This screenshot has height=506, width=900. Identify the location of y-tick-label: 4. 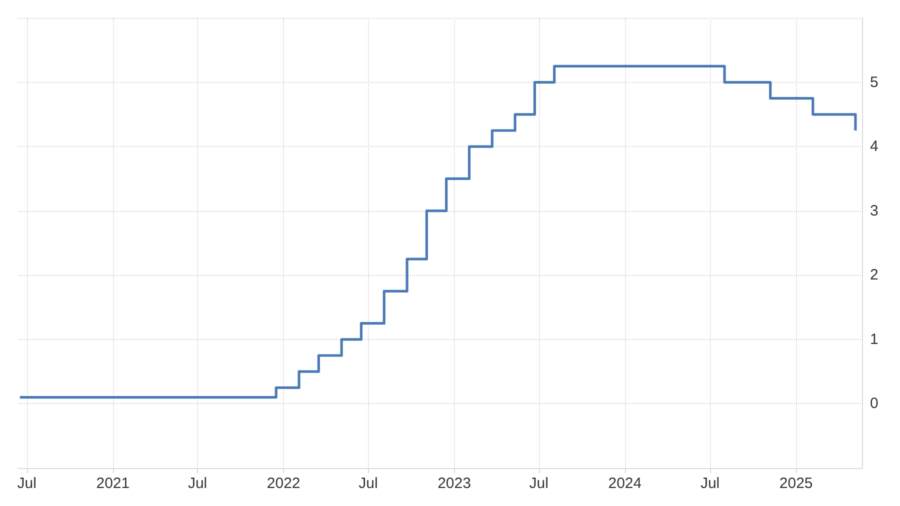
(874, 147).